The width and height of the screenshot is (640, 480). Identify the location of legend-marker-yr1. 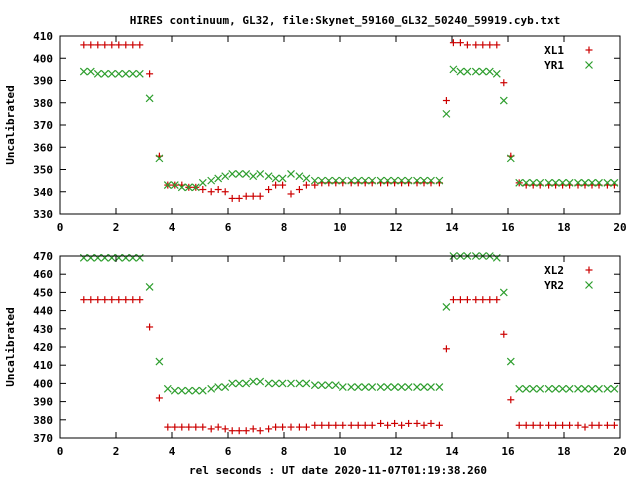
(589, 65).